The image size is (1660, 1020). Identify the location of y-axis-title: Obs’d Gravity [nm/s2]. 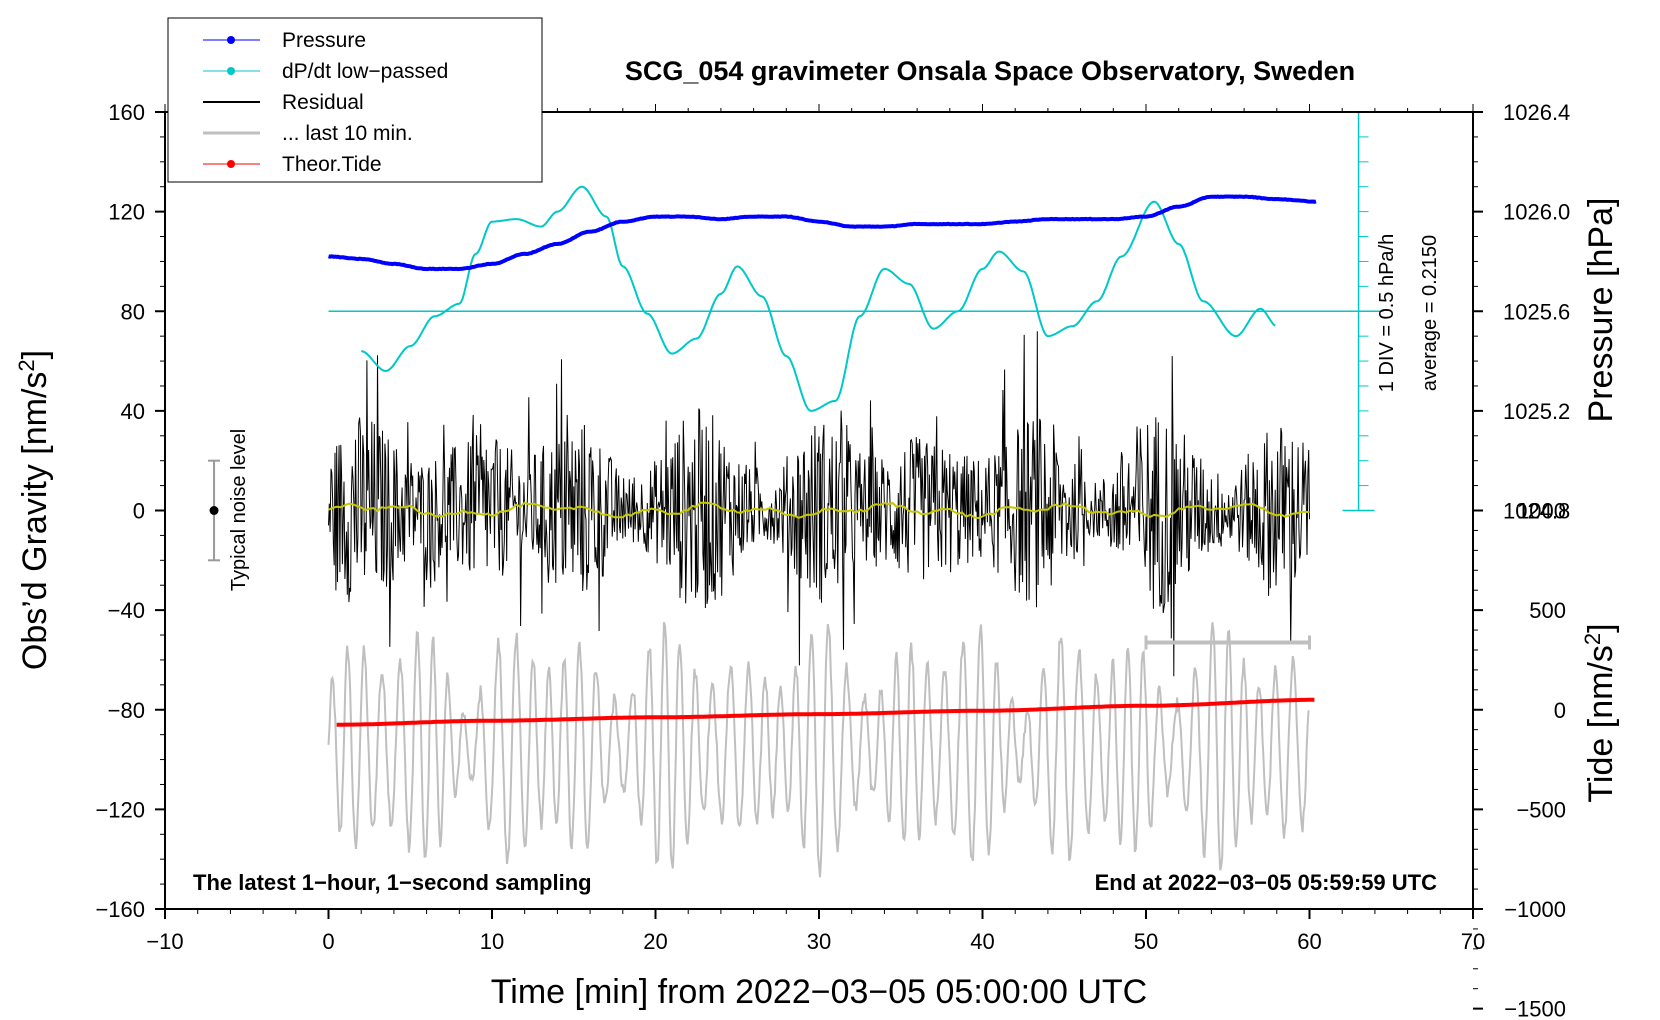
(34, 510).